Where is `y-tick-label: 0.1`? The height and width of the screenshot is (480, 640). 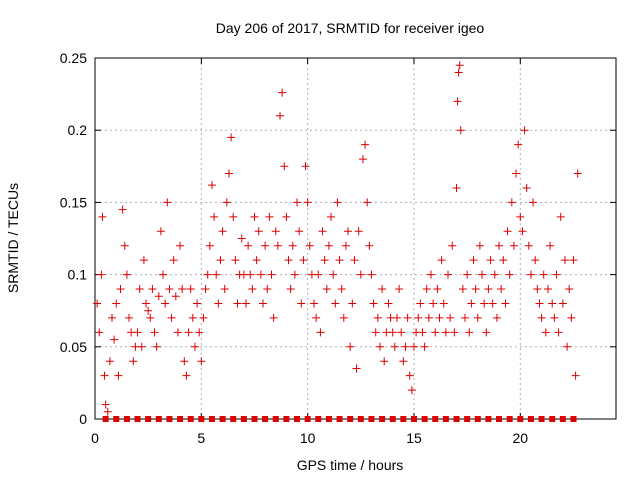 y-tick-label: 0.1 is located at coordinates (78, 275).